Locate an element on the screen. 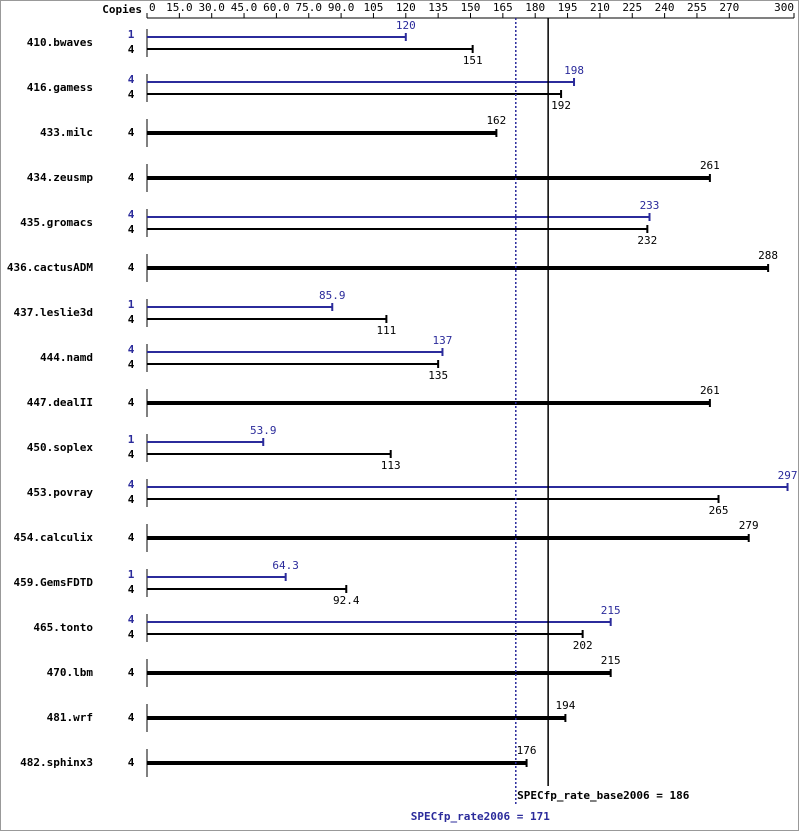 The height and width of the screenshot is (831, 799). value-label: 194 is located at coordinates (565, 705).